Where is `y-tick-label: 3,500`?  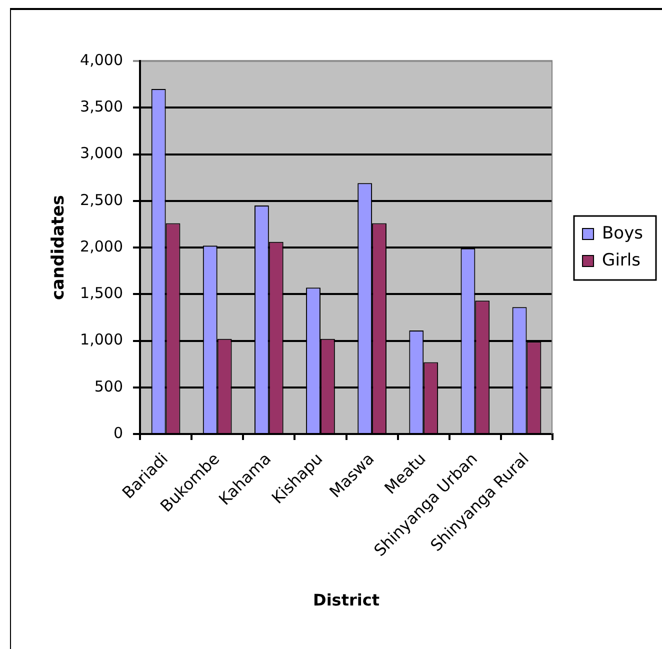 y-tick-label: 3,500 is located at coordinates (101, 107).